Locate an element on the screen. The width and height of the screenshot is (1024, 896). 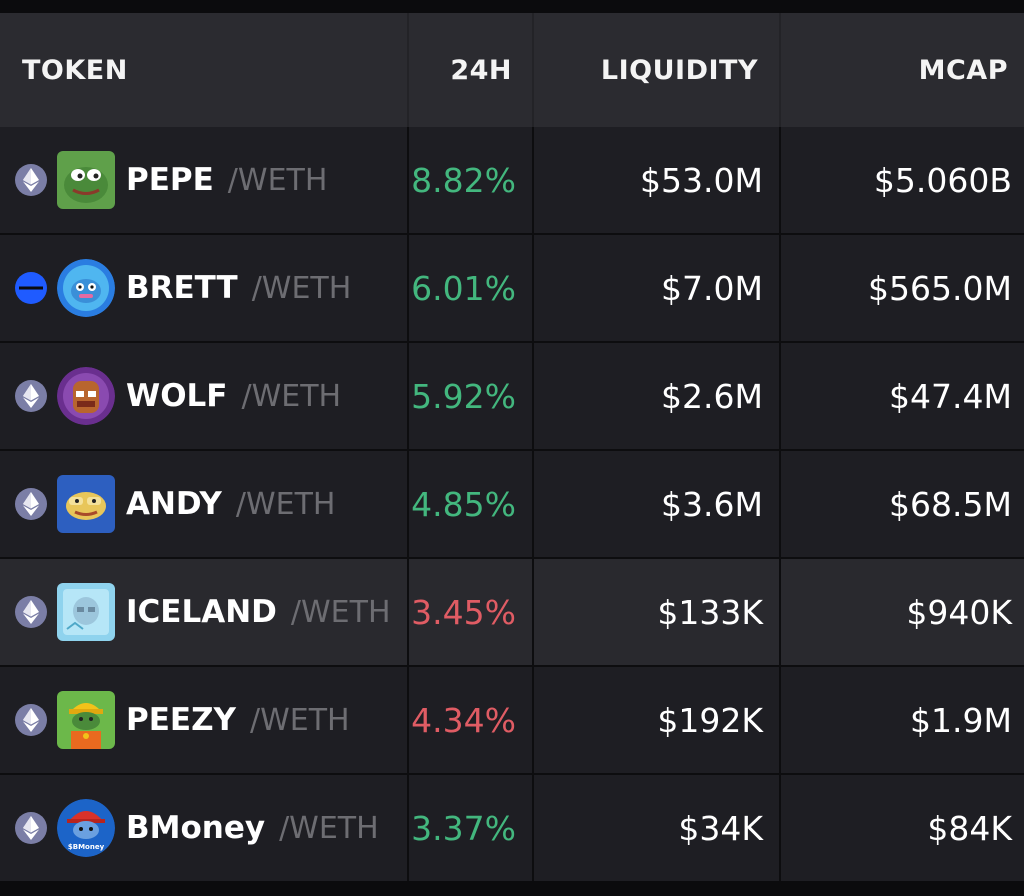
change-24h: 16.01% is located at coordinates (462, 288).